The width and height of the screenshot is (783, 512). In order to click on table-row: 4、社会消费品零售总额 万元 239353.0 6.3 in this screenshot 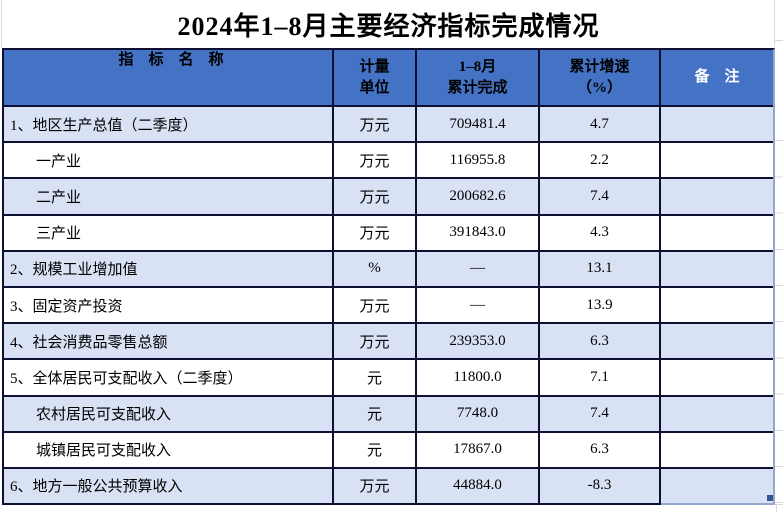, I will do `click(388, 342)`.